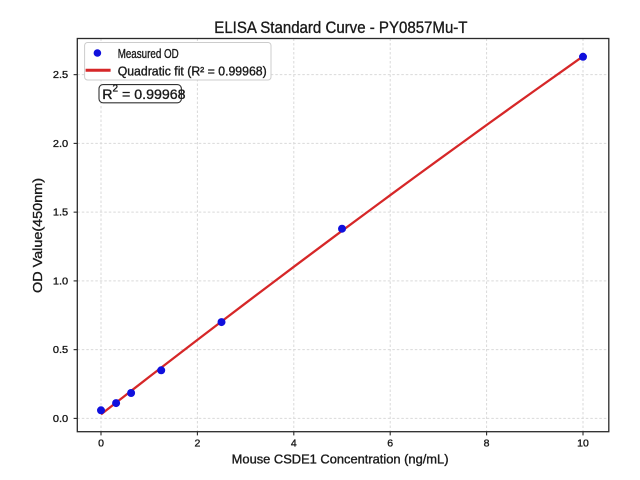 Image resolution: width=640 pixels, height=480 pixels. Describe the element at coordinates (143, 92) in the screenshot. I see `svg-text: R2 = 0.99968` at that location.